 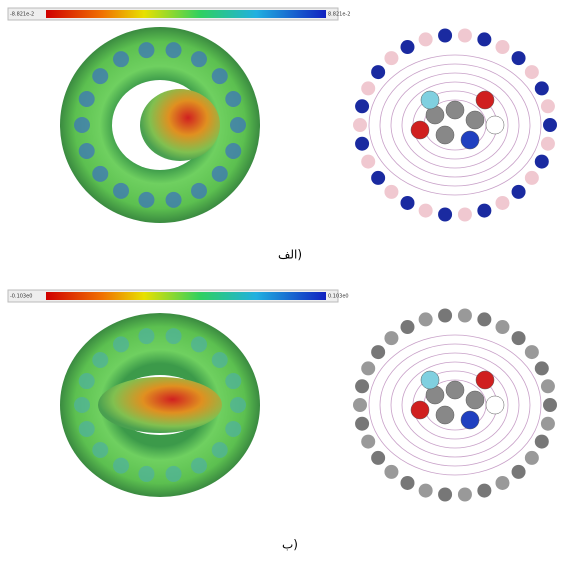 What do you see at coordinates (338, 297) in the screenshot?
I see `colorbar-max-label: 0.103e0` at bounding box center [338, 297].